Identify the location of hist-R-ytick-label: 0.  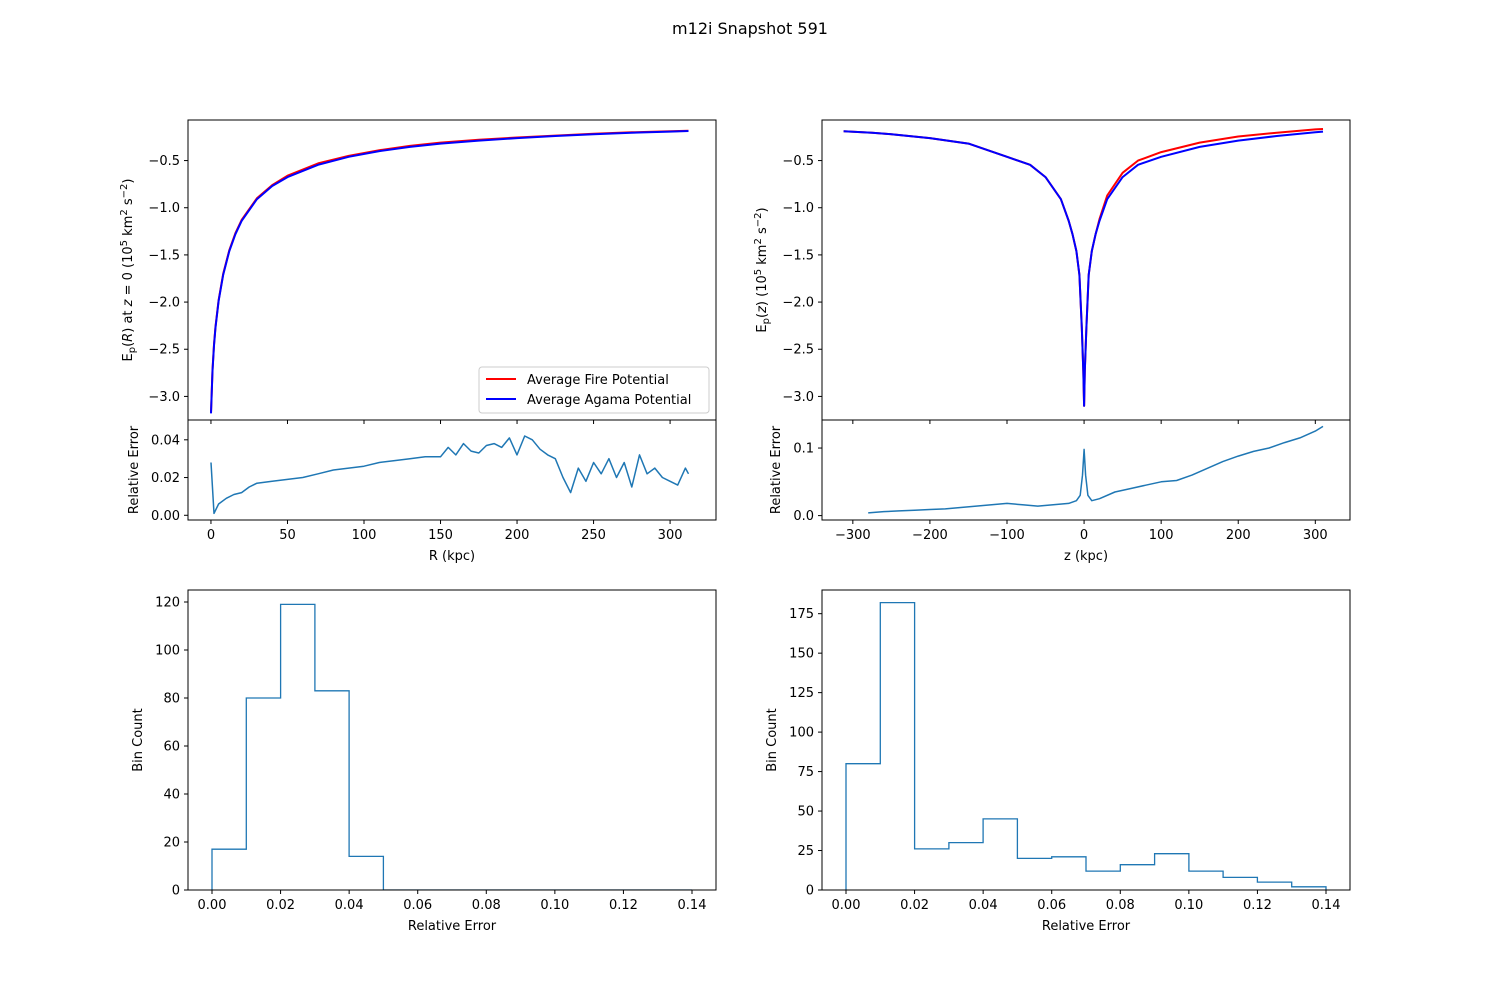
(176, 891).